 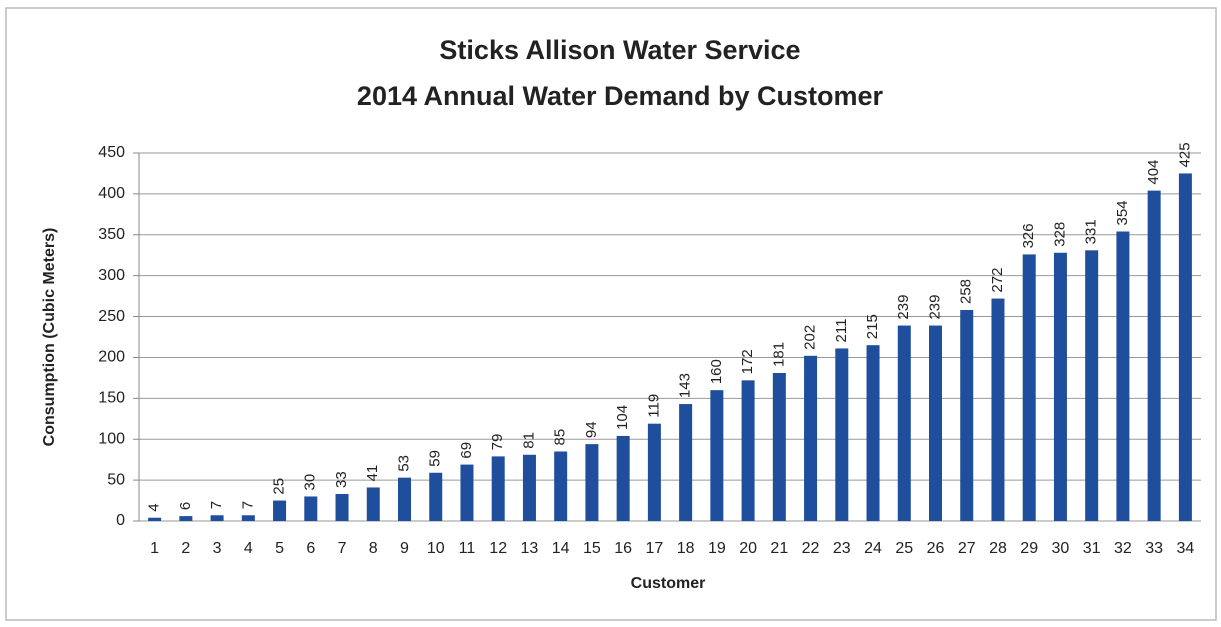 I want to click on chart-title: Sticks Allison Water Service, so click(x=619, y=50).